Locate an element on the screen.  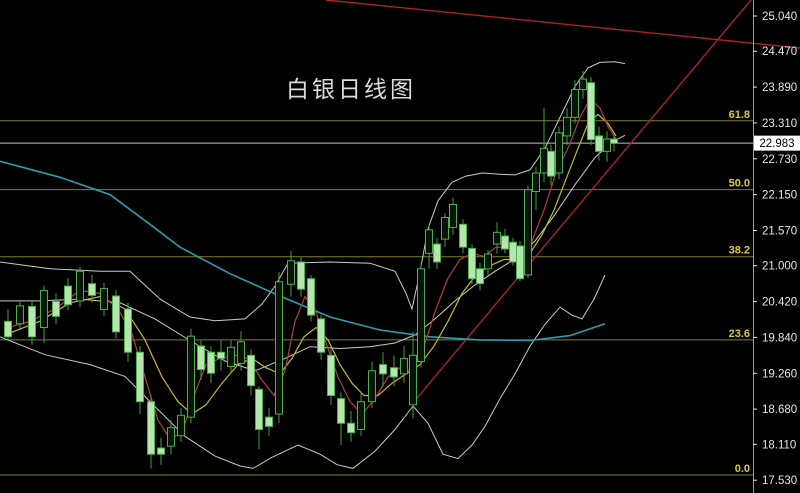
current-price-tag: 22.983 is located at coordinates (777, 143).